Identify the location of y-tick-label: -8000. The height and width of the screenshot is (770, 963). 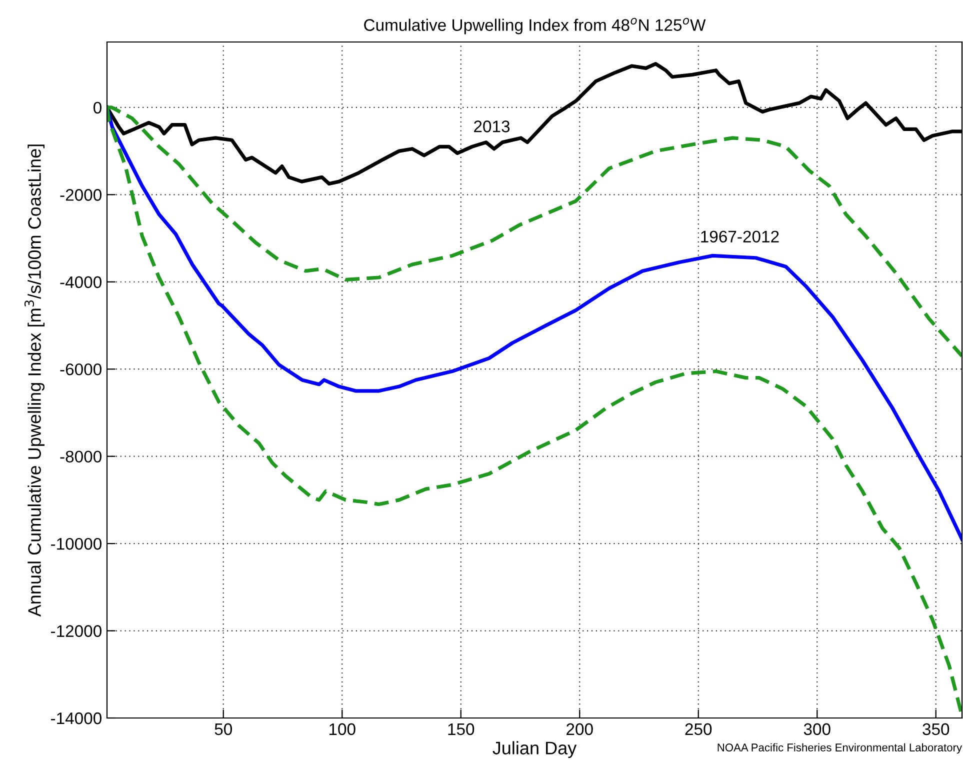
(81, 456).